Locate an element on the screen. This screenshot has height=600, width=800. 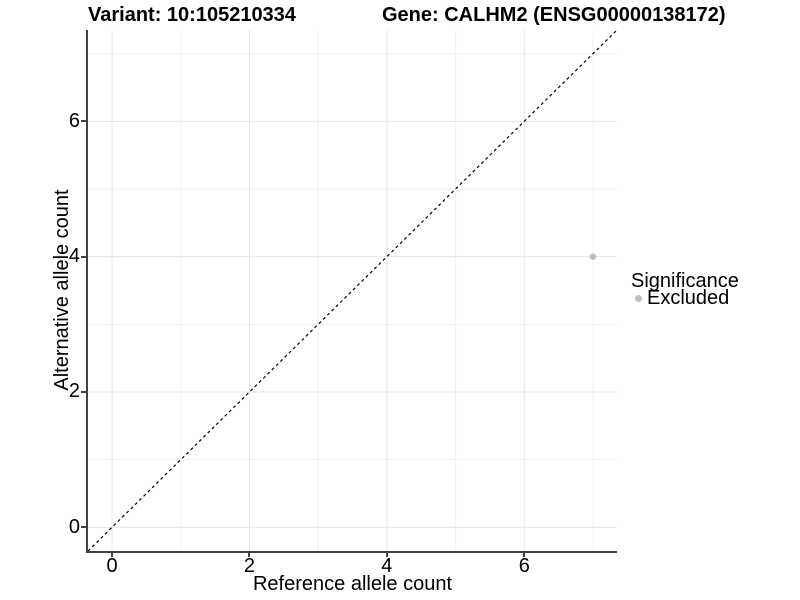
x-tick-label: 0 is located at coordinates (112, 566).